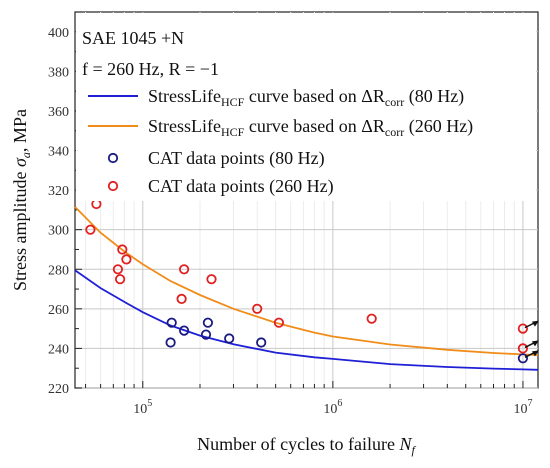 Image resolution: width=550 pixels, height=468 pixels. Describe the element at coordinates (58, 389) in the screenshot. I see `y-tick-label: 220` at that location.